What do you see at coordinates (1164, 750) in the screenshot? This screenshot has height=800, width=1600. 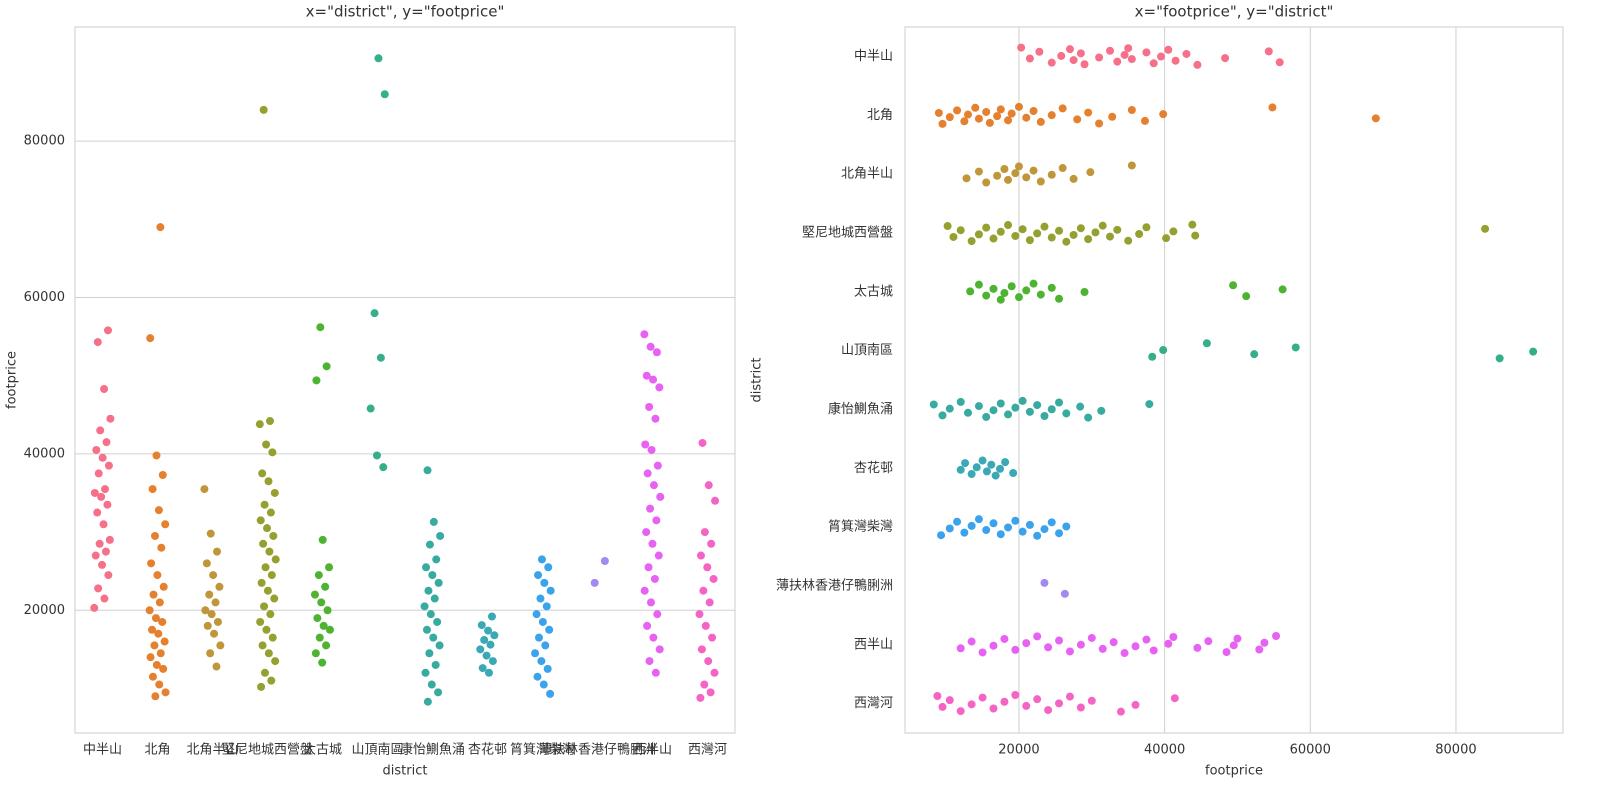 I see `x-tick-label: 40000` at bounding box center [1164, 750].